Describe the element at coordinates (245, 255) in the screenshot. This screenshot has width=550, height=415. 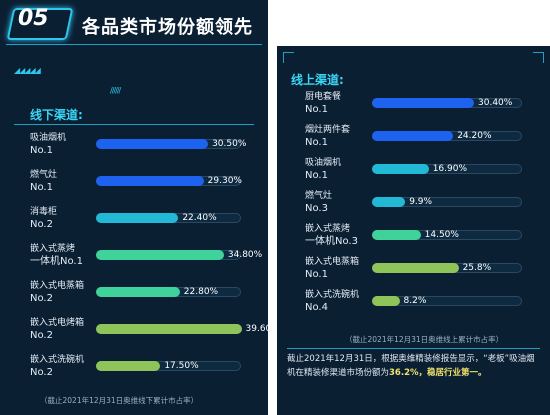
I see `value-label: 34.80%` at that location.